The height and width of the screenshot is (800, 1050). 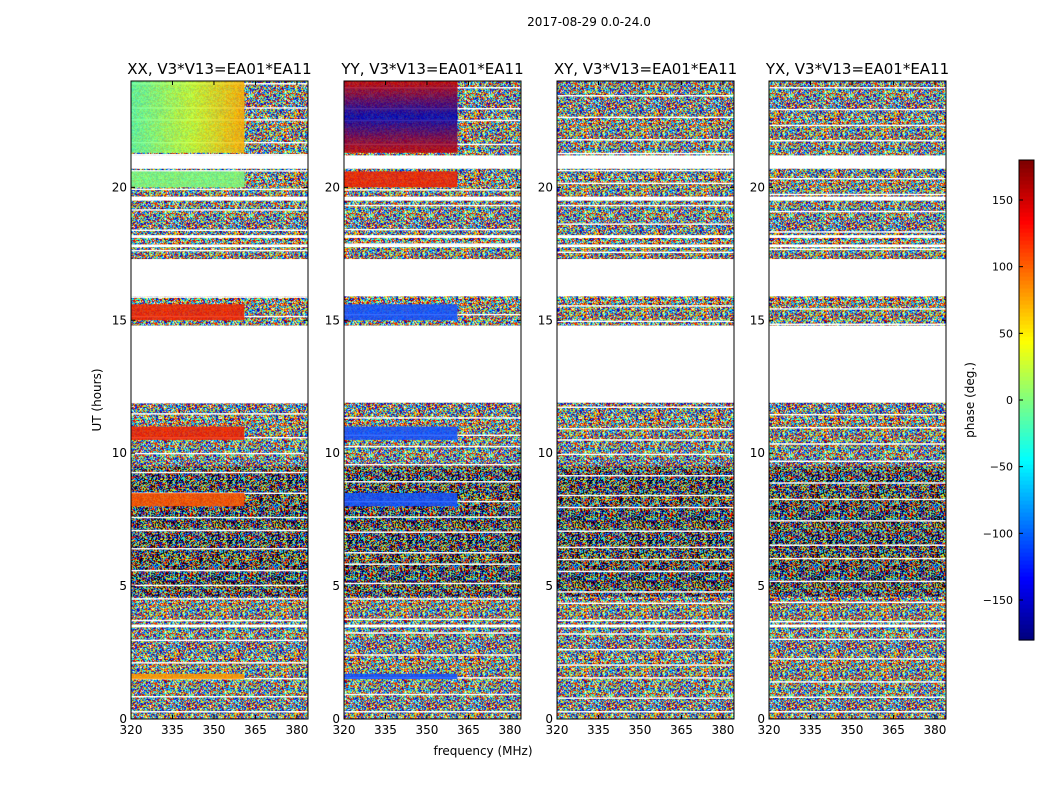 What do you see at coordinates (1002, 200) in the screenshot?
I see `colorbar-tick-label: 150` at bounding box center [1002, 200].